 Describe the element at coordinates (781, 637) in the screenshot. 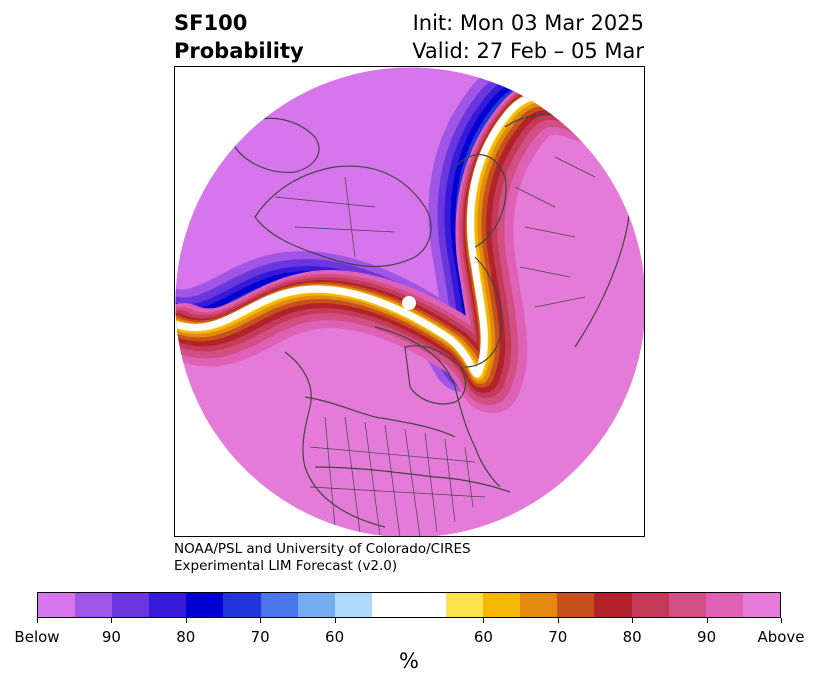

I see `colorbar-tick-label: Above` at that location.